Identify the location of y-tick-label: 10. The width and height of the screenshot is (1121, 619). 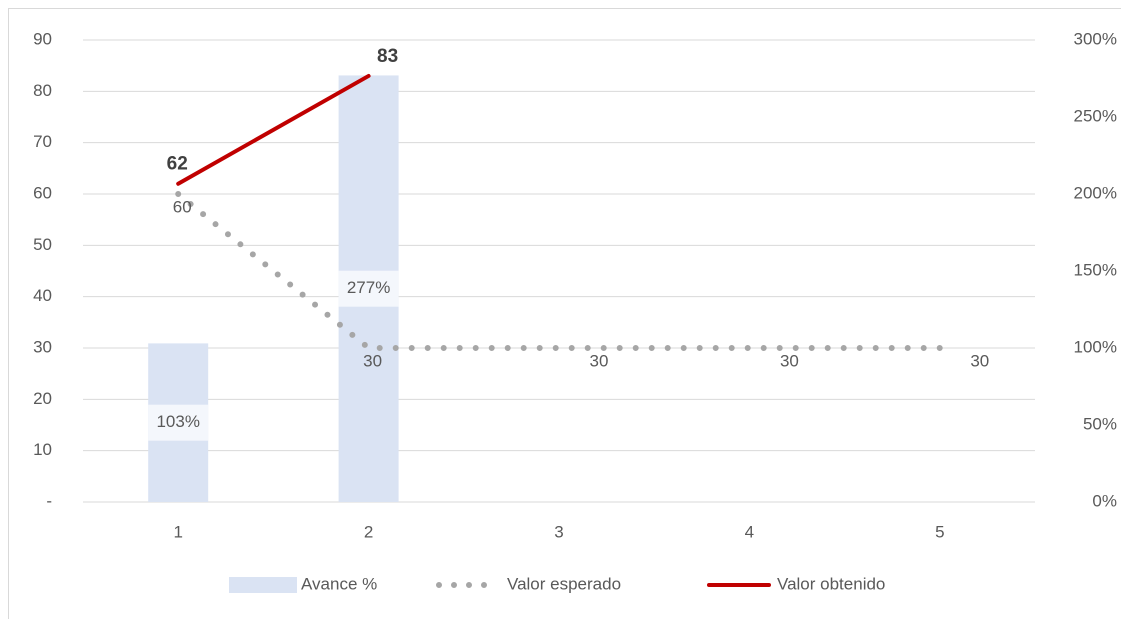
(42, 449).